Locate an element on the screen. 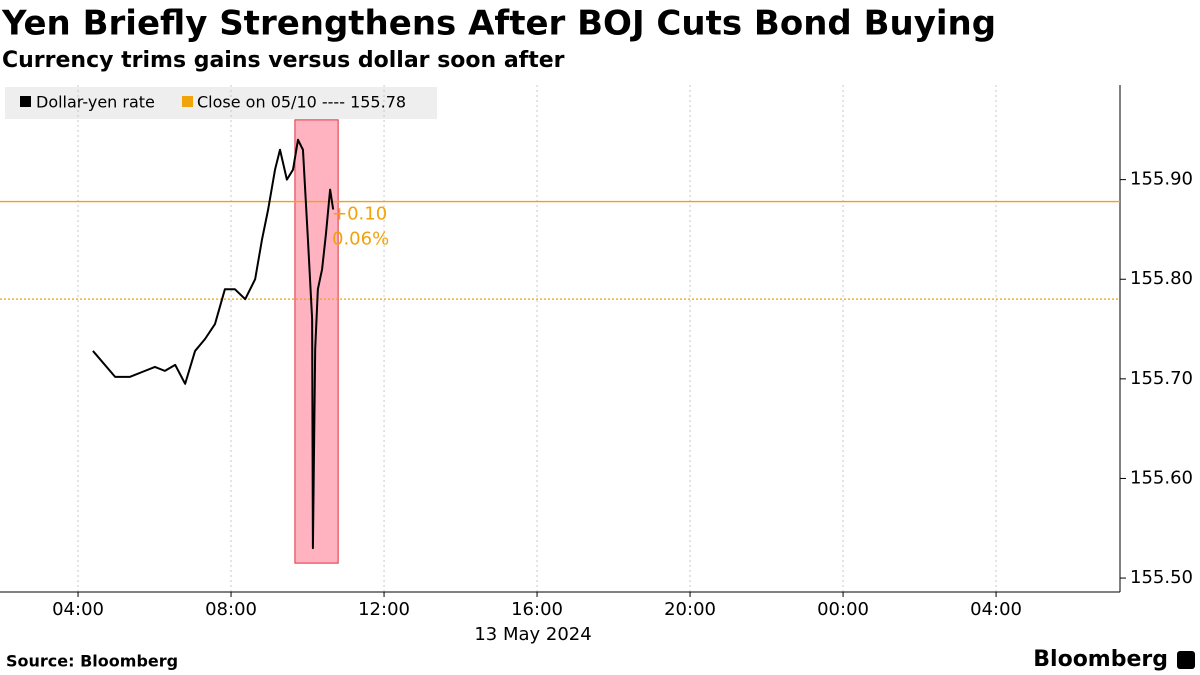  legend-background is located at coordinates (221, 103).